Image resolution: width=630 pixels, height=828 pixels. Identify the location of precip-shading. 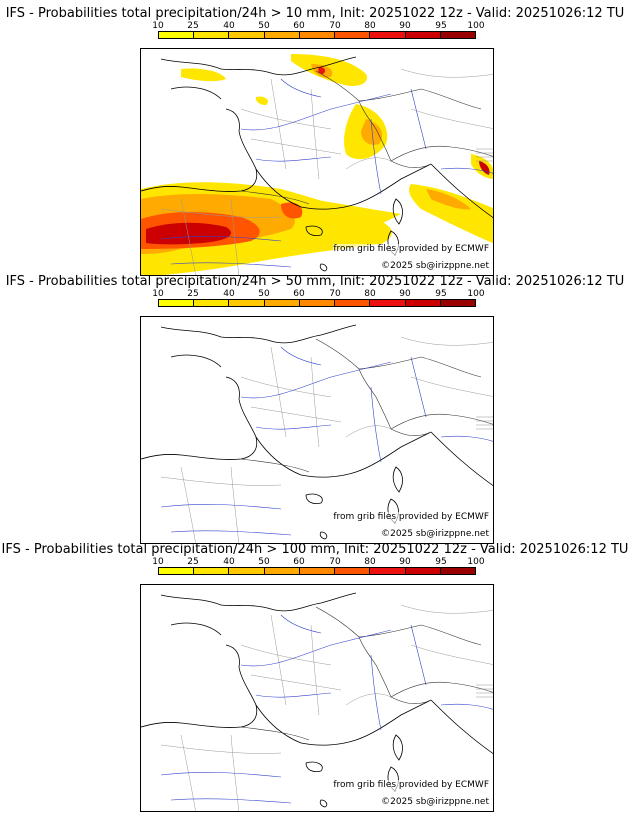
(317, 164).